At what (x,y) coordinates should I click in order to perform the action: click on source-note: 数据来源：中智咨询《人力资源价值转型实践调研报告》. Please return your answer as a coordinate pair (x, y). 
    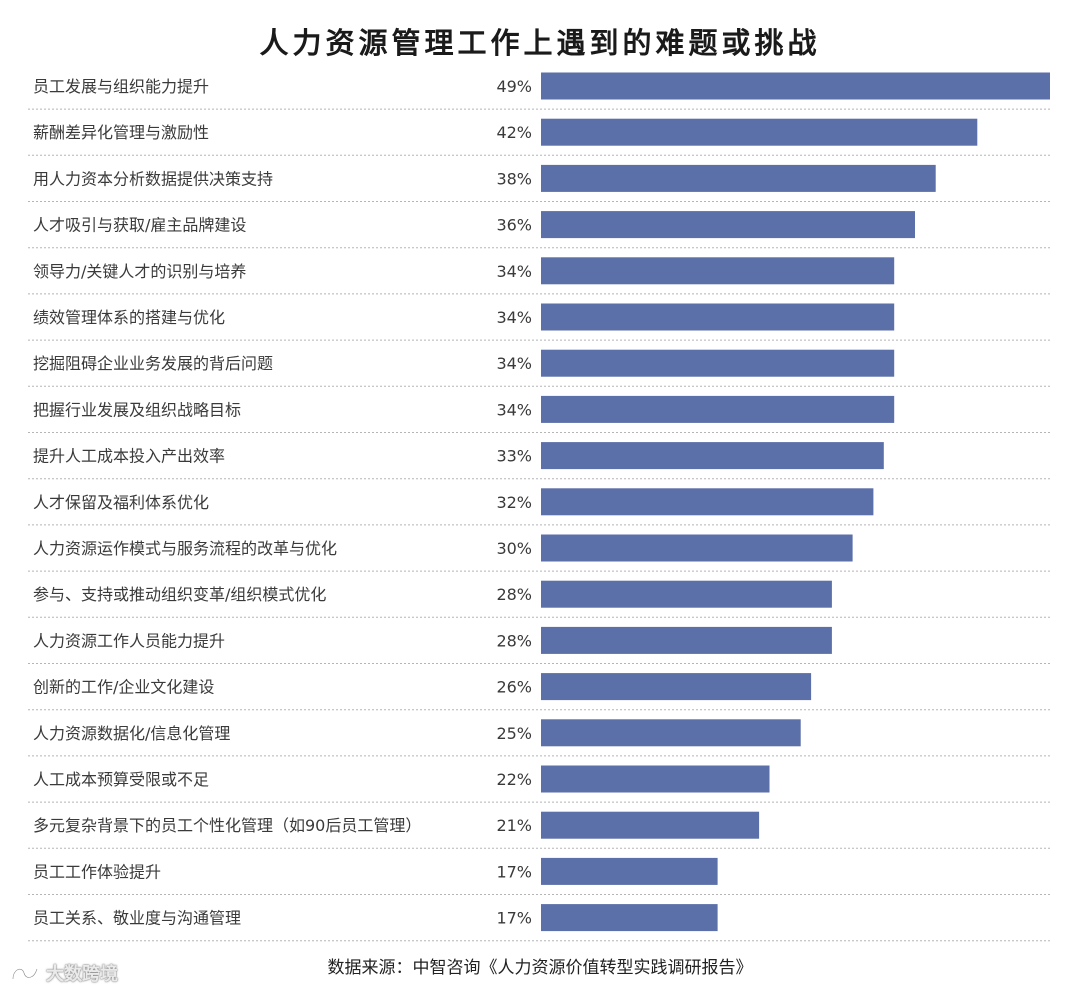
    Looking at the image, I should click on (540, 968).